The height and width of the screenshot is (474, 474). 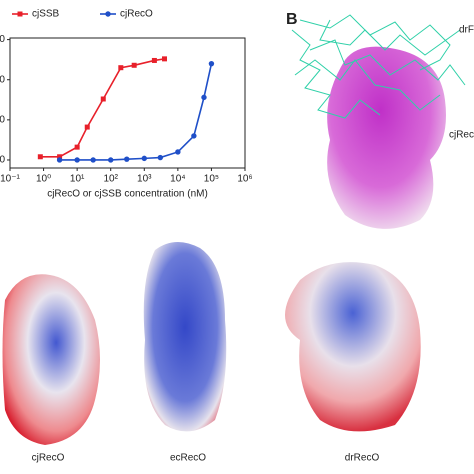 I want to click on protein-label: drRecO, so click(x=362, y=458).